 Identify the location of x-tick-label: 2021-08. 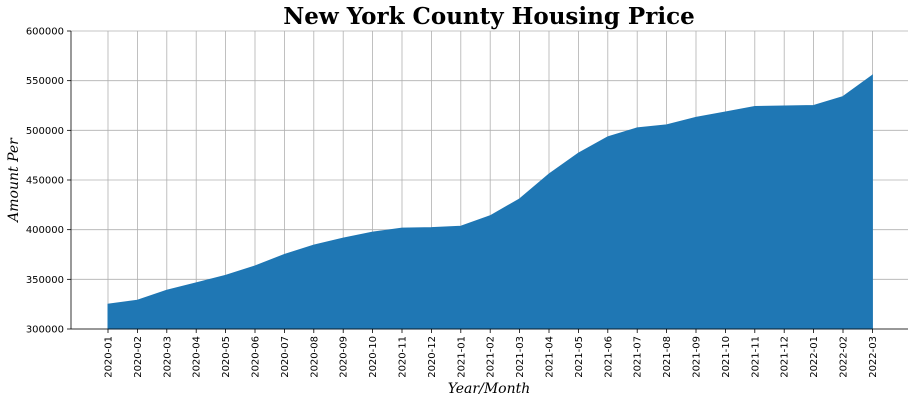
(667, 357).